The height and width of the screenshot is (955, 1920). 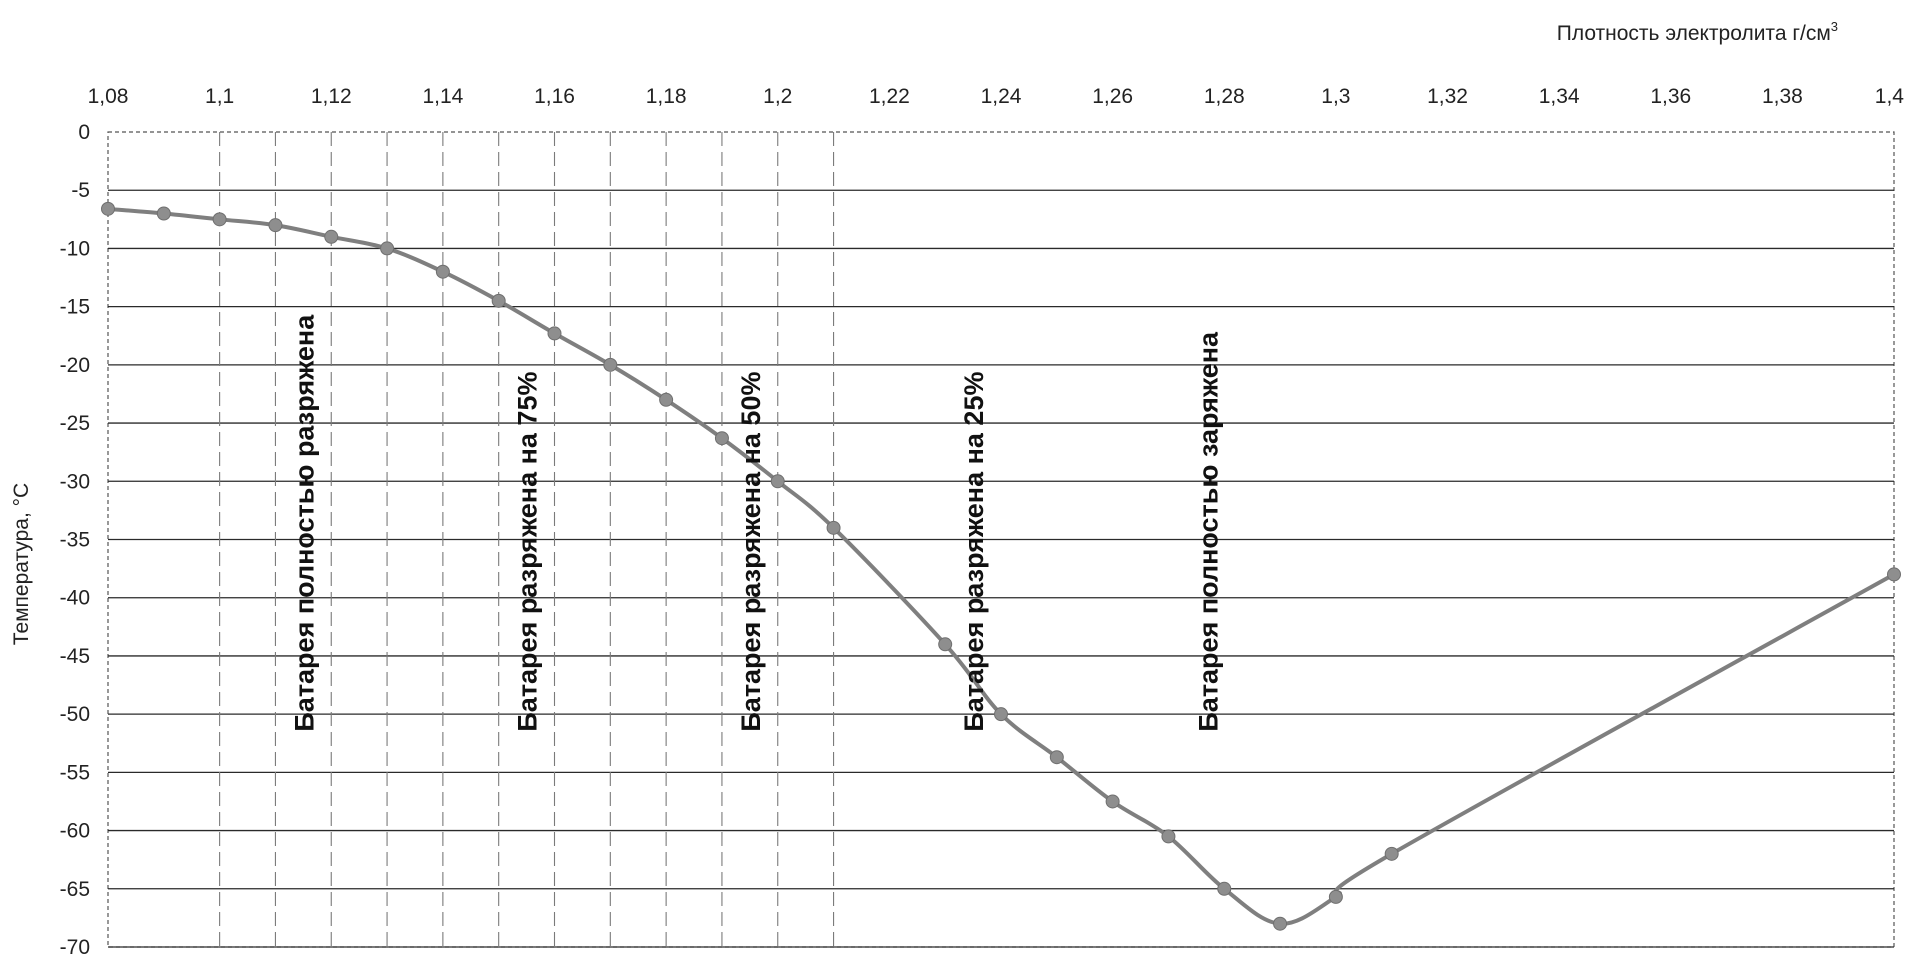 I want to click on x-tick-label: 1,1, so click(x=219, y=96).